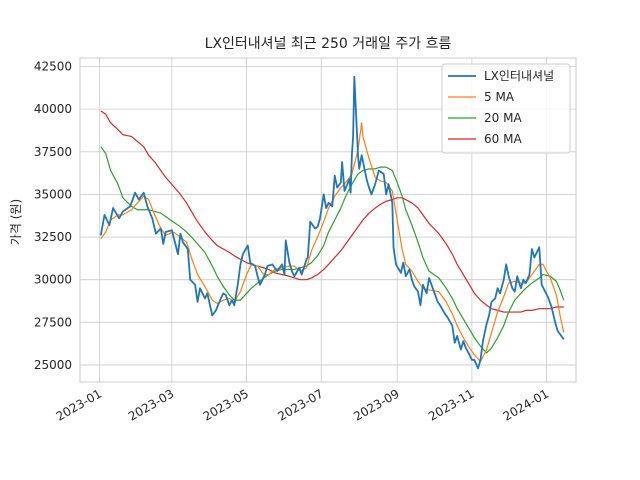  I want to click on legend-box, so click(506, 108).